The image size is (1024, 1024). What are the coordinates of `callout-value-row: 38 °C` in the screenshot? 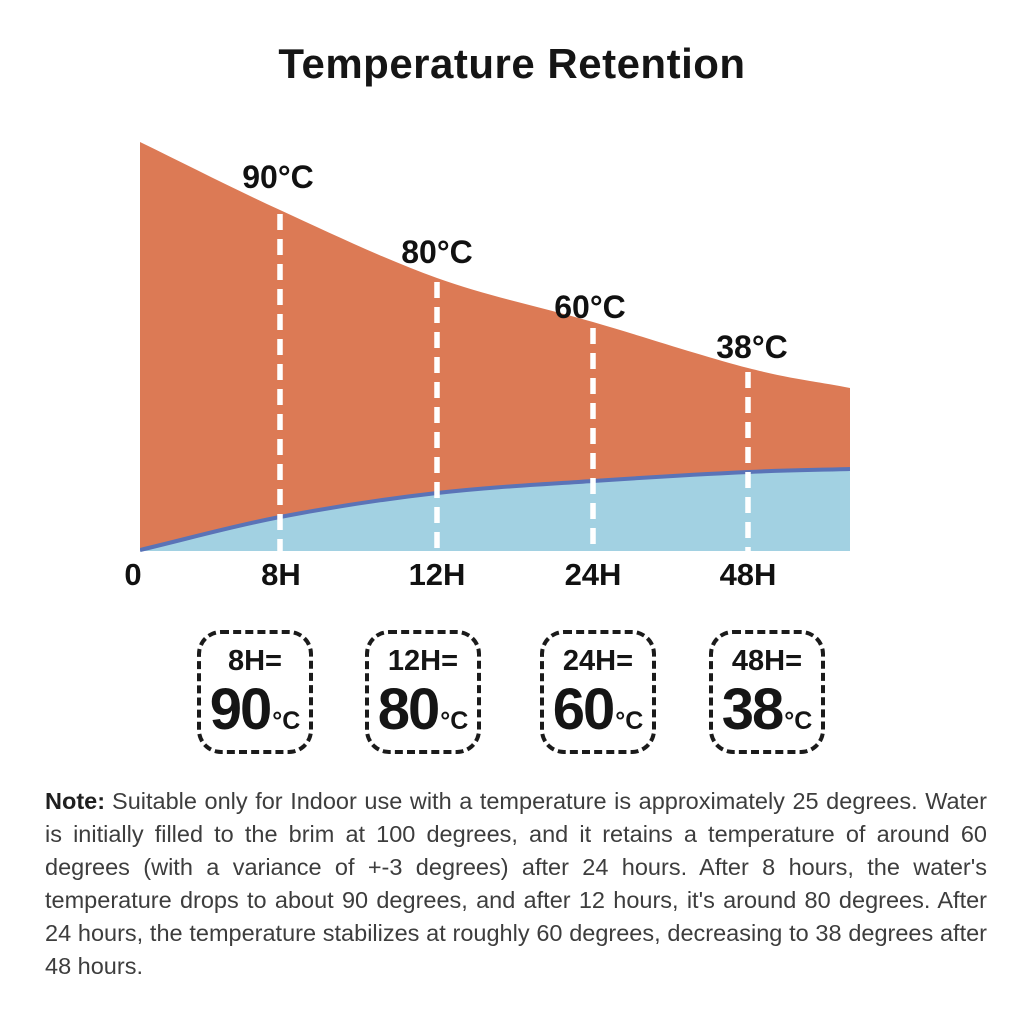 It's located at (767, 709).